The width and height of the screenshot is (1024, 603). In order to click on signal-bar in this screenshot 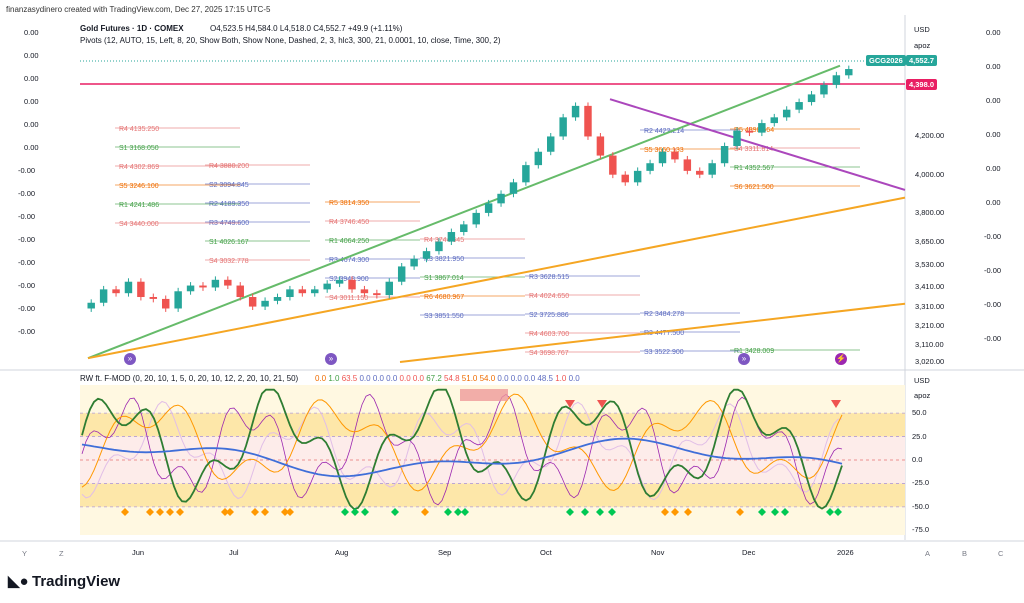, I will do `click(484, 395)`.